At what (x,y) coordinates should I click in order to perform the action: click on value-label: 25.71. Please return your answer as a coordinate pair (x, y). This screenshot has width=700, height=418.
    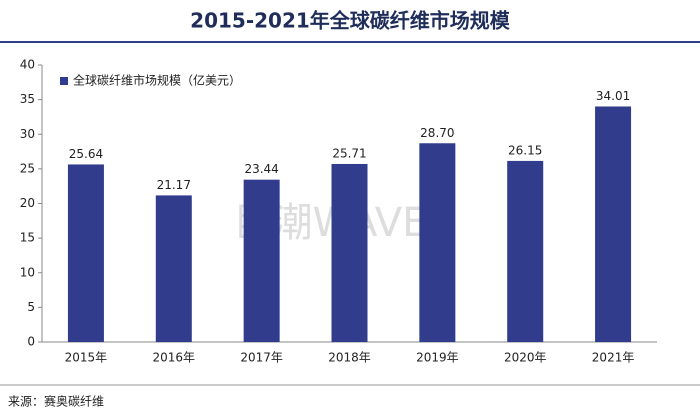
    Looking at the image, I should click on (349, 153).